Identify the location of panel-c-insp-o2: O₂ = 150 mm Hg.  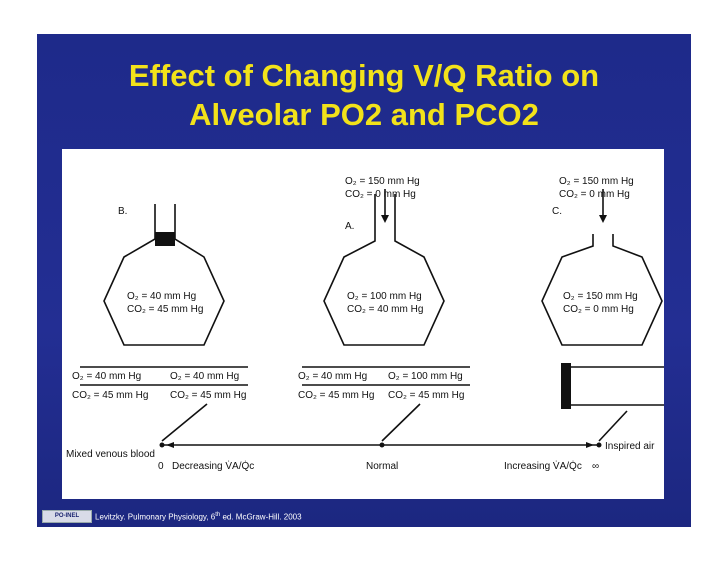
(596, 181).